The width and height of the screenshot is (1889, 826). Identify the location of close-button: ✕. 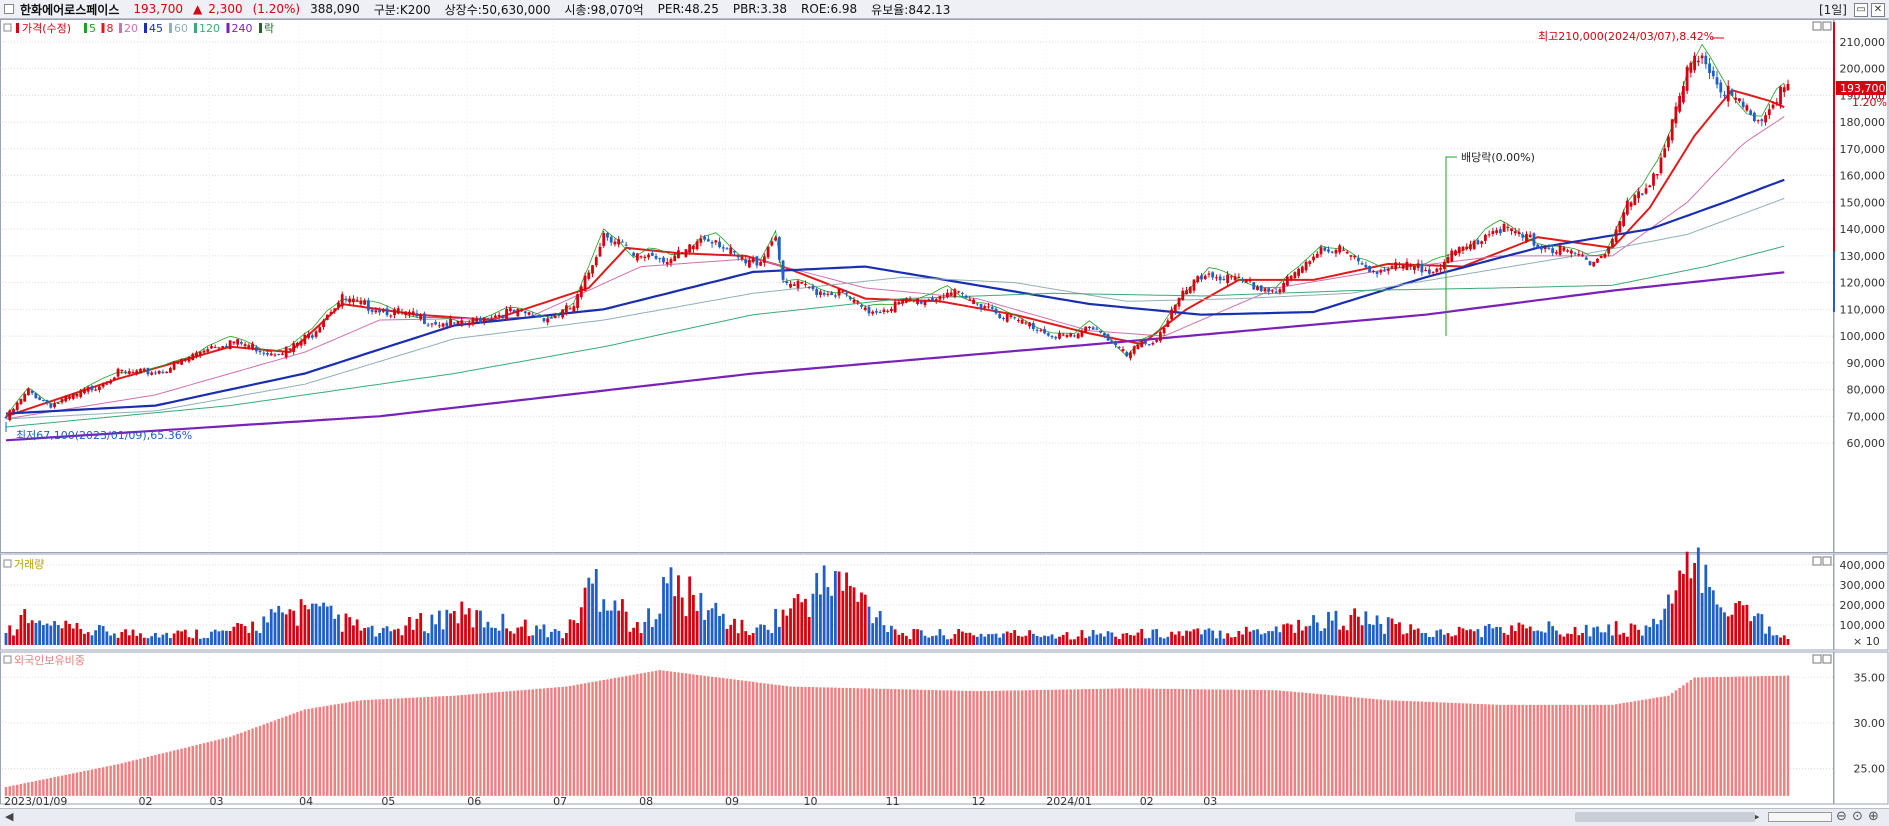
(1878, 9).